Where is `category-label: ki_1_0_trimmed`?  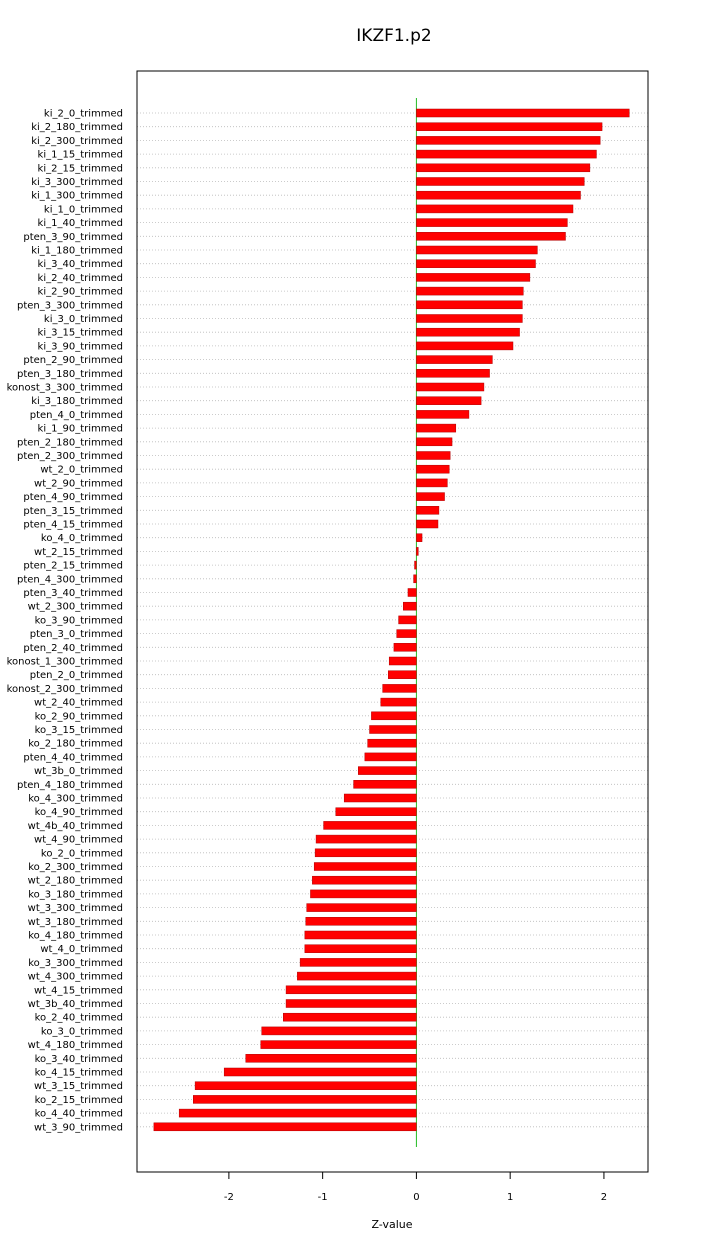 category-label: ki_1_0_trimmed is located at coordinates (83, 209).